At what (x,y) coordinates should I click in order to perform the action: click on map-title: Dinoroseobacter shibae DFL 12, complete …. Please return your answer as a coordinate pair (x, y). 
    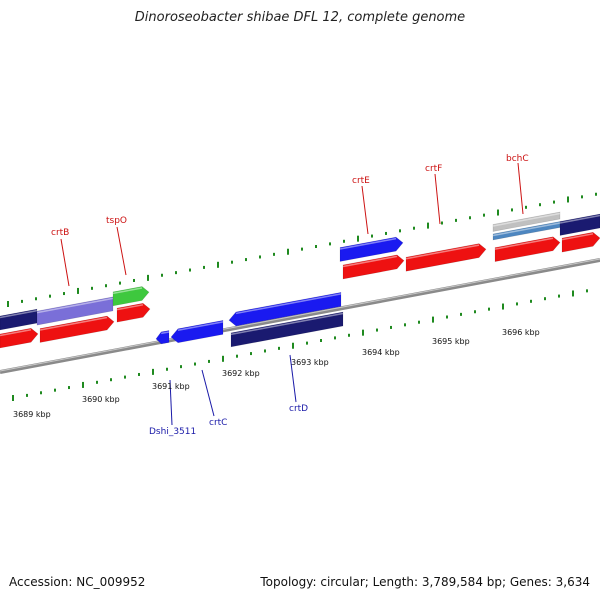
    Looking at the image, I should click on (300, 17).